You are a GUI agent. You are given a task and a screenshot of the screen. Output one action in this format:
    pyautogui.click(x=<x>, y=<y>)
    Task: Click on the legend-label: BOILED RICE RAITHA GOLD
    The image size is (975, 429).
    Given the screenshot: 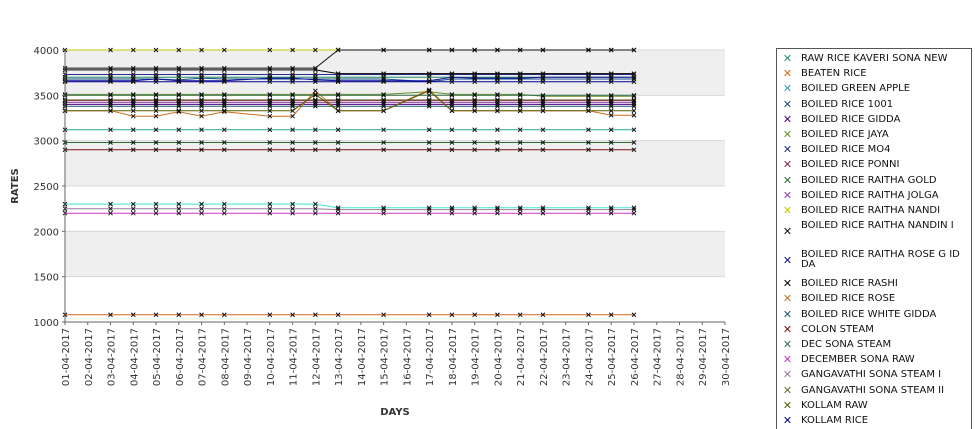 What is the action you would take?
    pyautogui.click(x=869, y=180)
    